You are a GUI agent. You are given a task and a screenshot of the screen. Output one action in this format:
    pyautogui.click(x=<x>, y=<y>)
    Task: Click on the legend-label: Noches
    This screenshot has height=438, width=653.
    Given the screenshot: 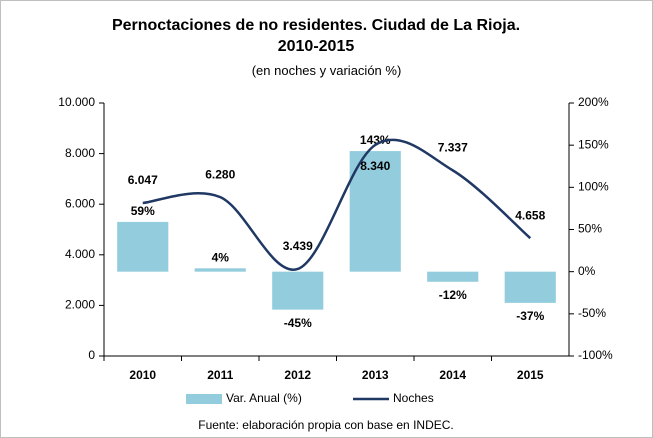 What is the action you would take?
    pyautogui.click(x=413, y=398)
    